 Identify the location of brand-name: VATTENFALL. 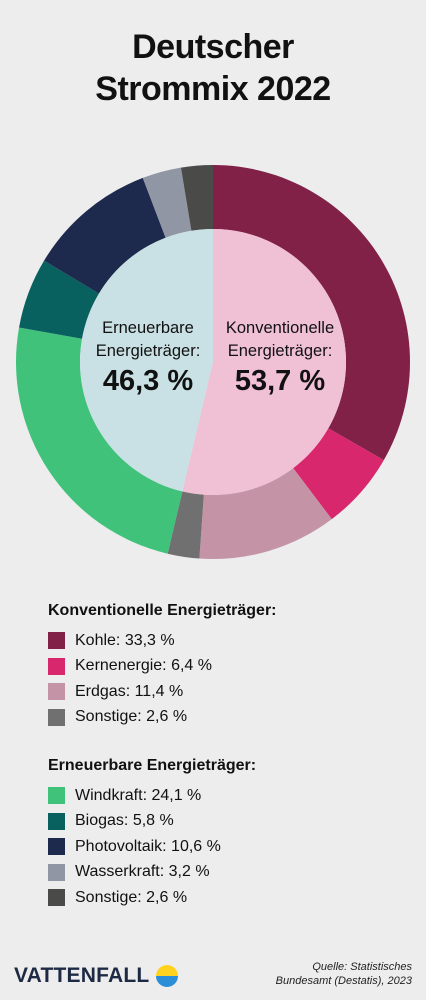
(82, 975).